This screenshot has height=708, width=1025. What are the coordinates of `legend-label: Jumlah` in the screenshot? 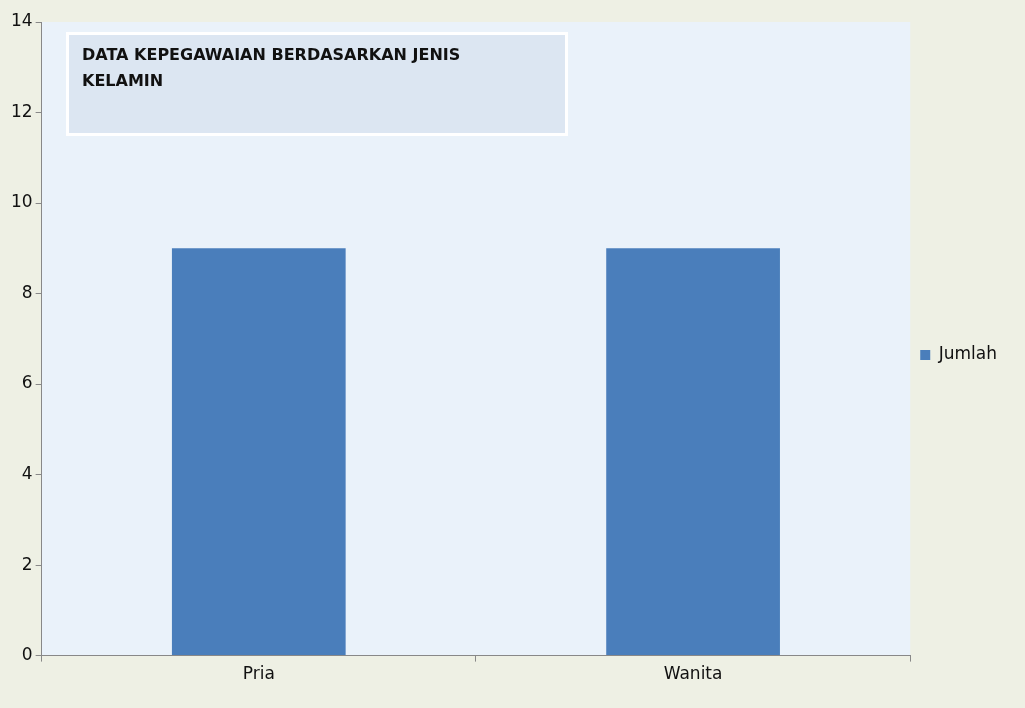 It's located at (967, 353).